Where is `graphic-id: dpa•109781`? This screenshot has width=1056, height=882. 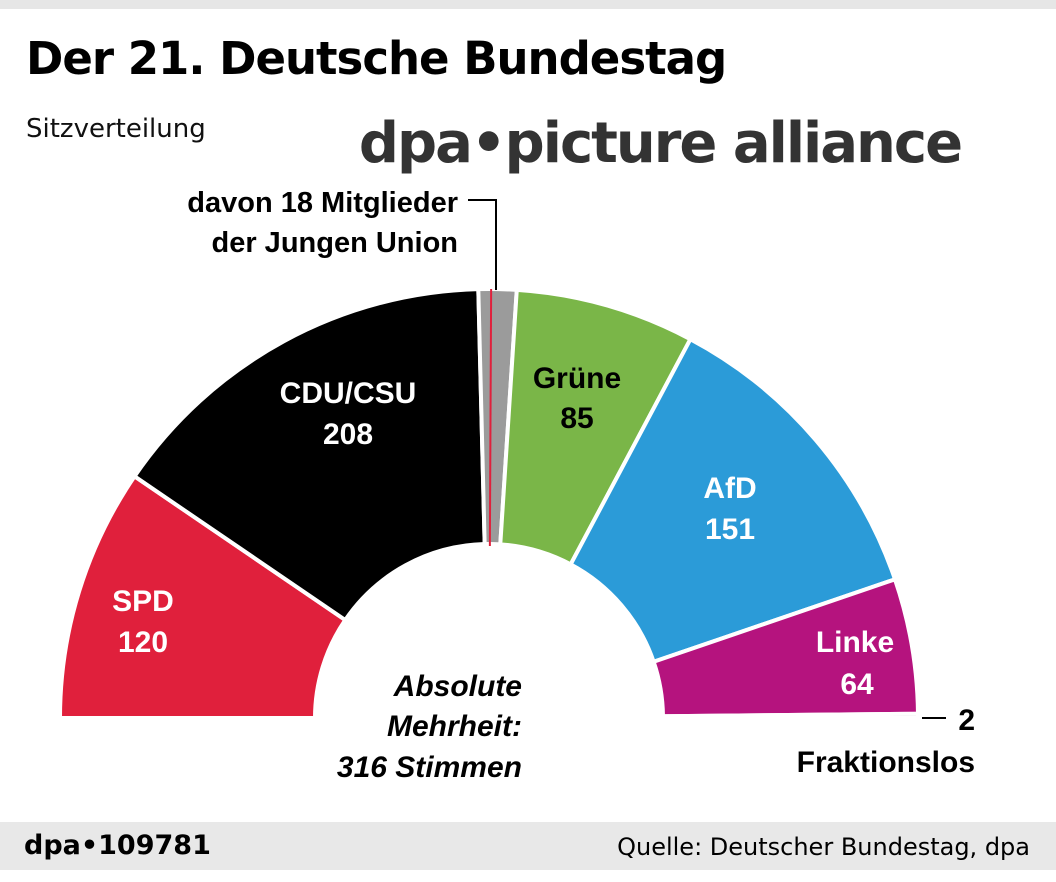
graphic-id: dpa•109781 is located at coordinates (117, 845).